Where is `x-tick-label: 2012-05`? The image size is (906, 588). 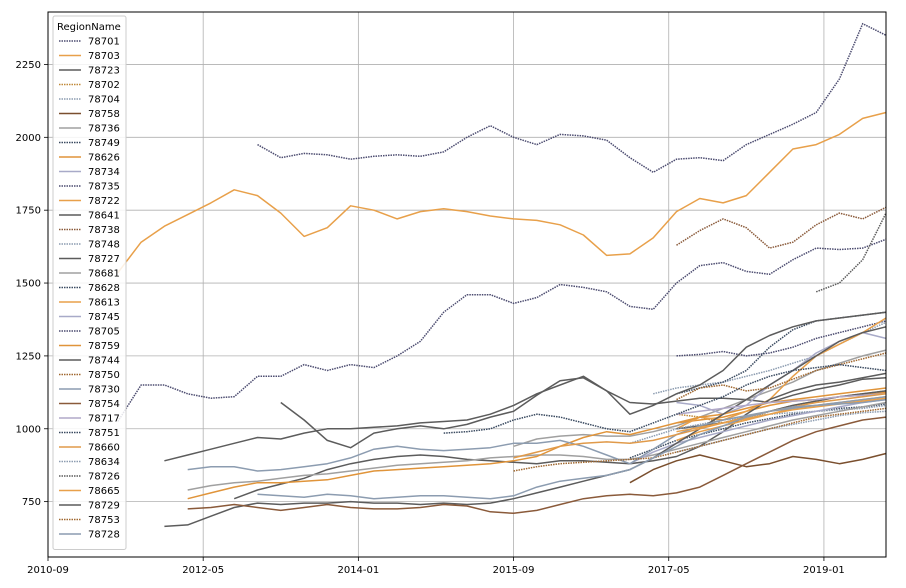
x-tick-label: 2012-05 is located at coordinates (203, 570).